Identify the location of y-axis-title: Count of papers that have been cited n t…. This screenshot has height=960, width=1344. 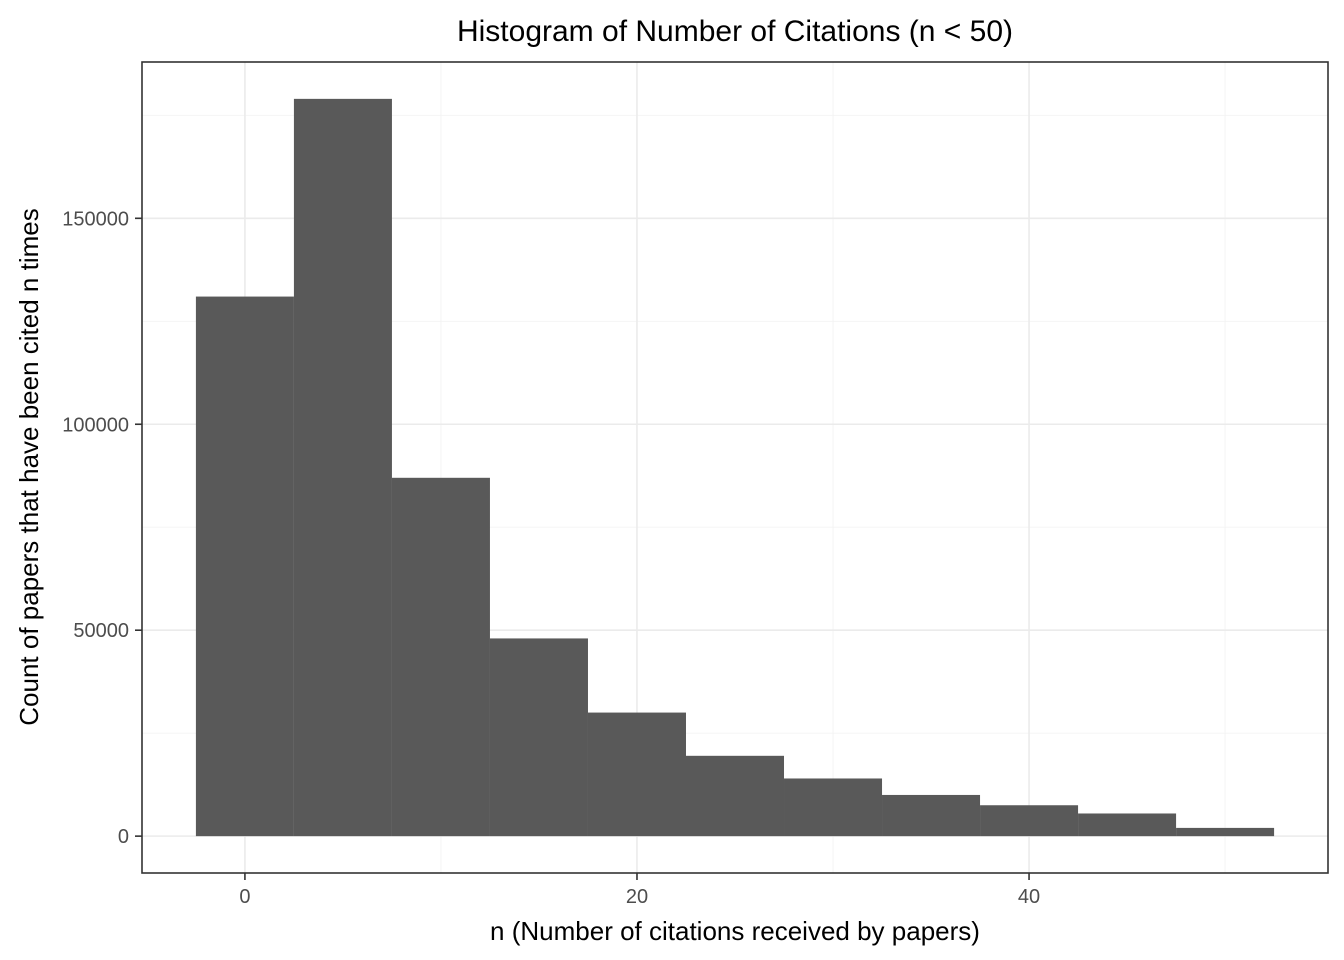
(29, 466).